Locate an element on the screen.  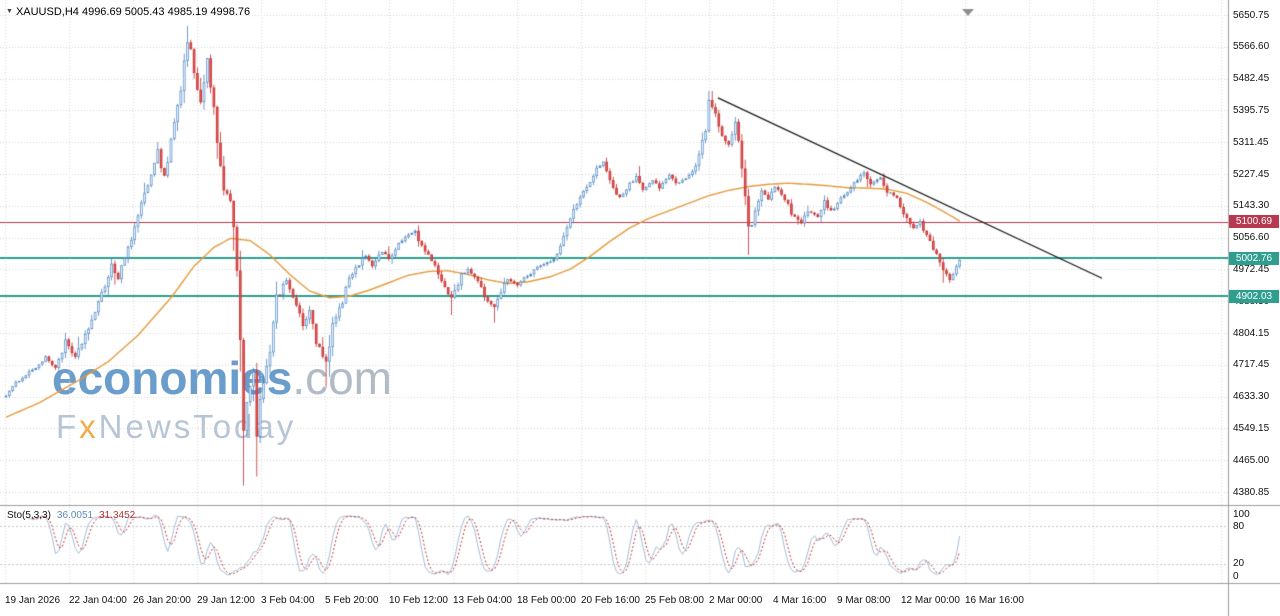
indicator-name: Sto(5,3,3) is located at coordinates (29, 515).